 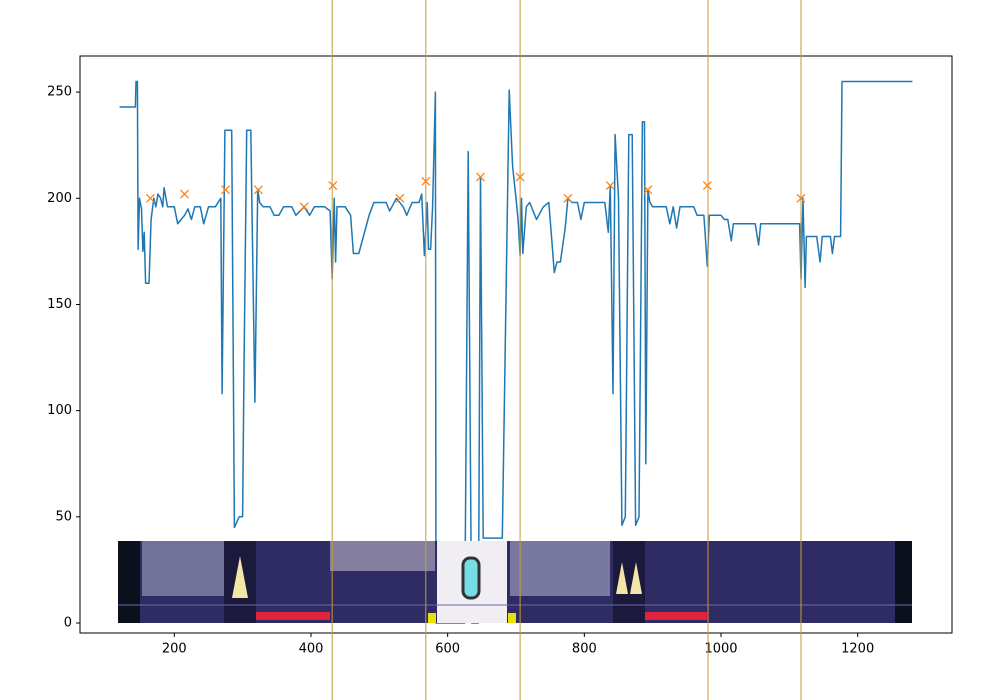 I want to click on x-tick-label: 600, so click(x=447, y=649).